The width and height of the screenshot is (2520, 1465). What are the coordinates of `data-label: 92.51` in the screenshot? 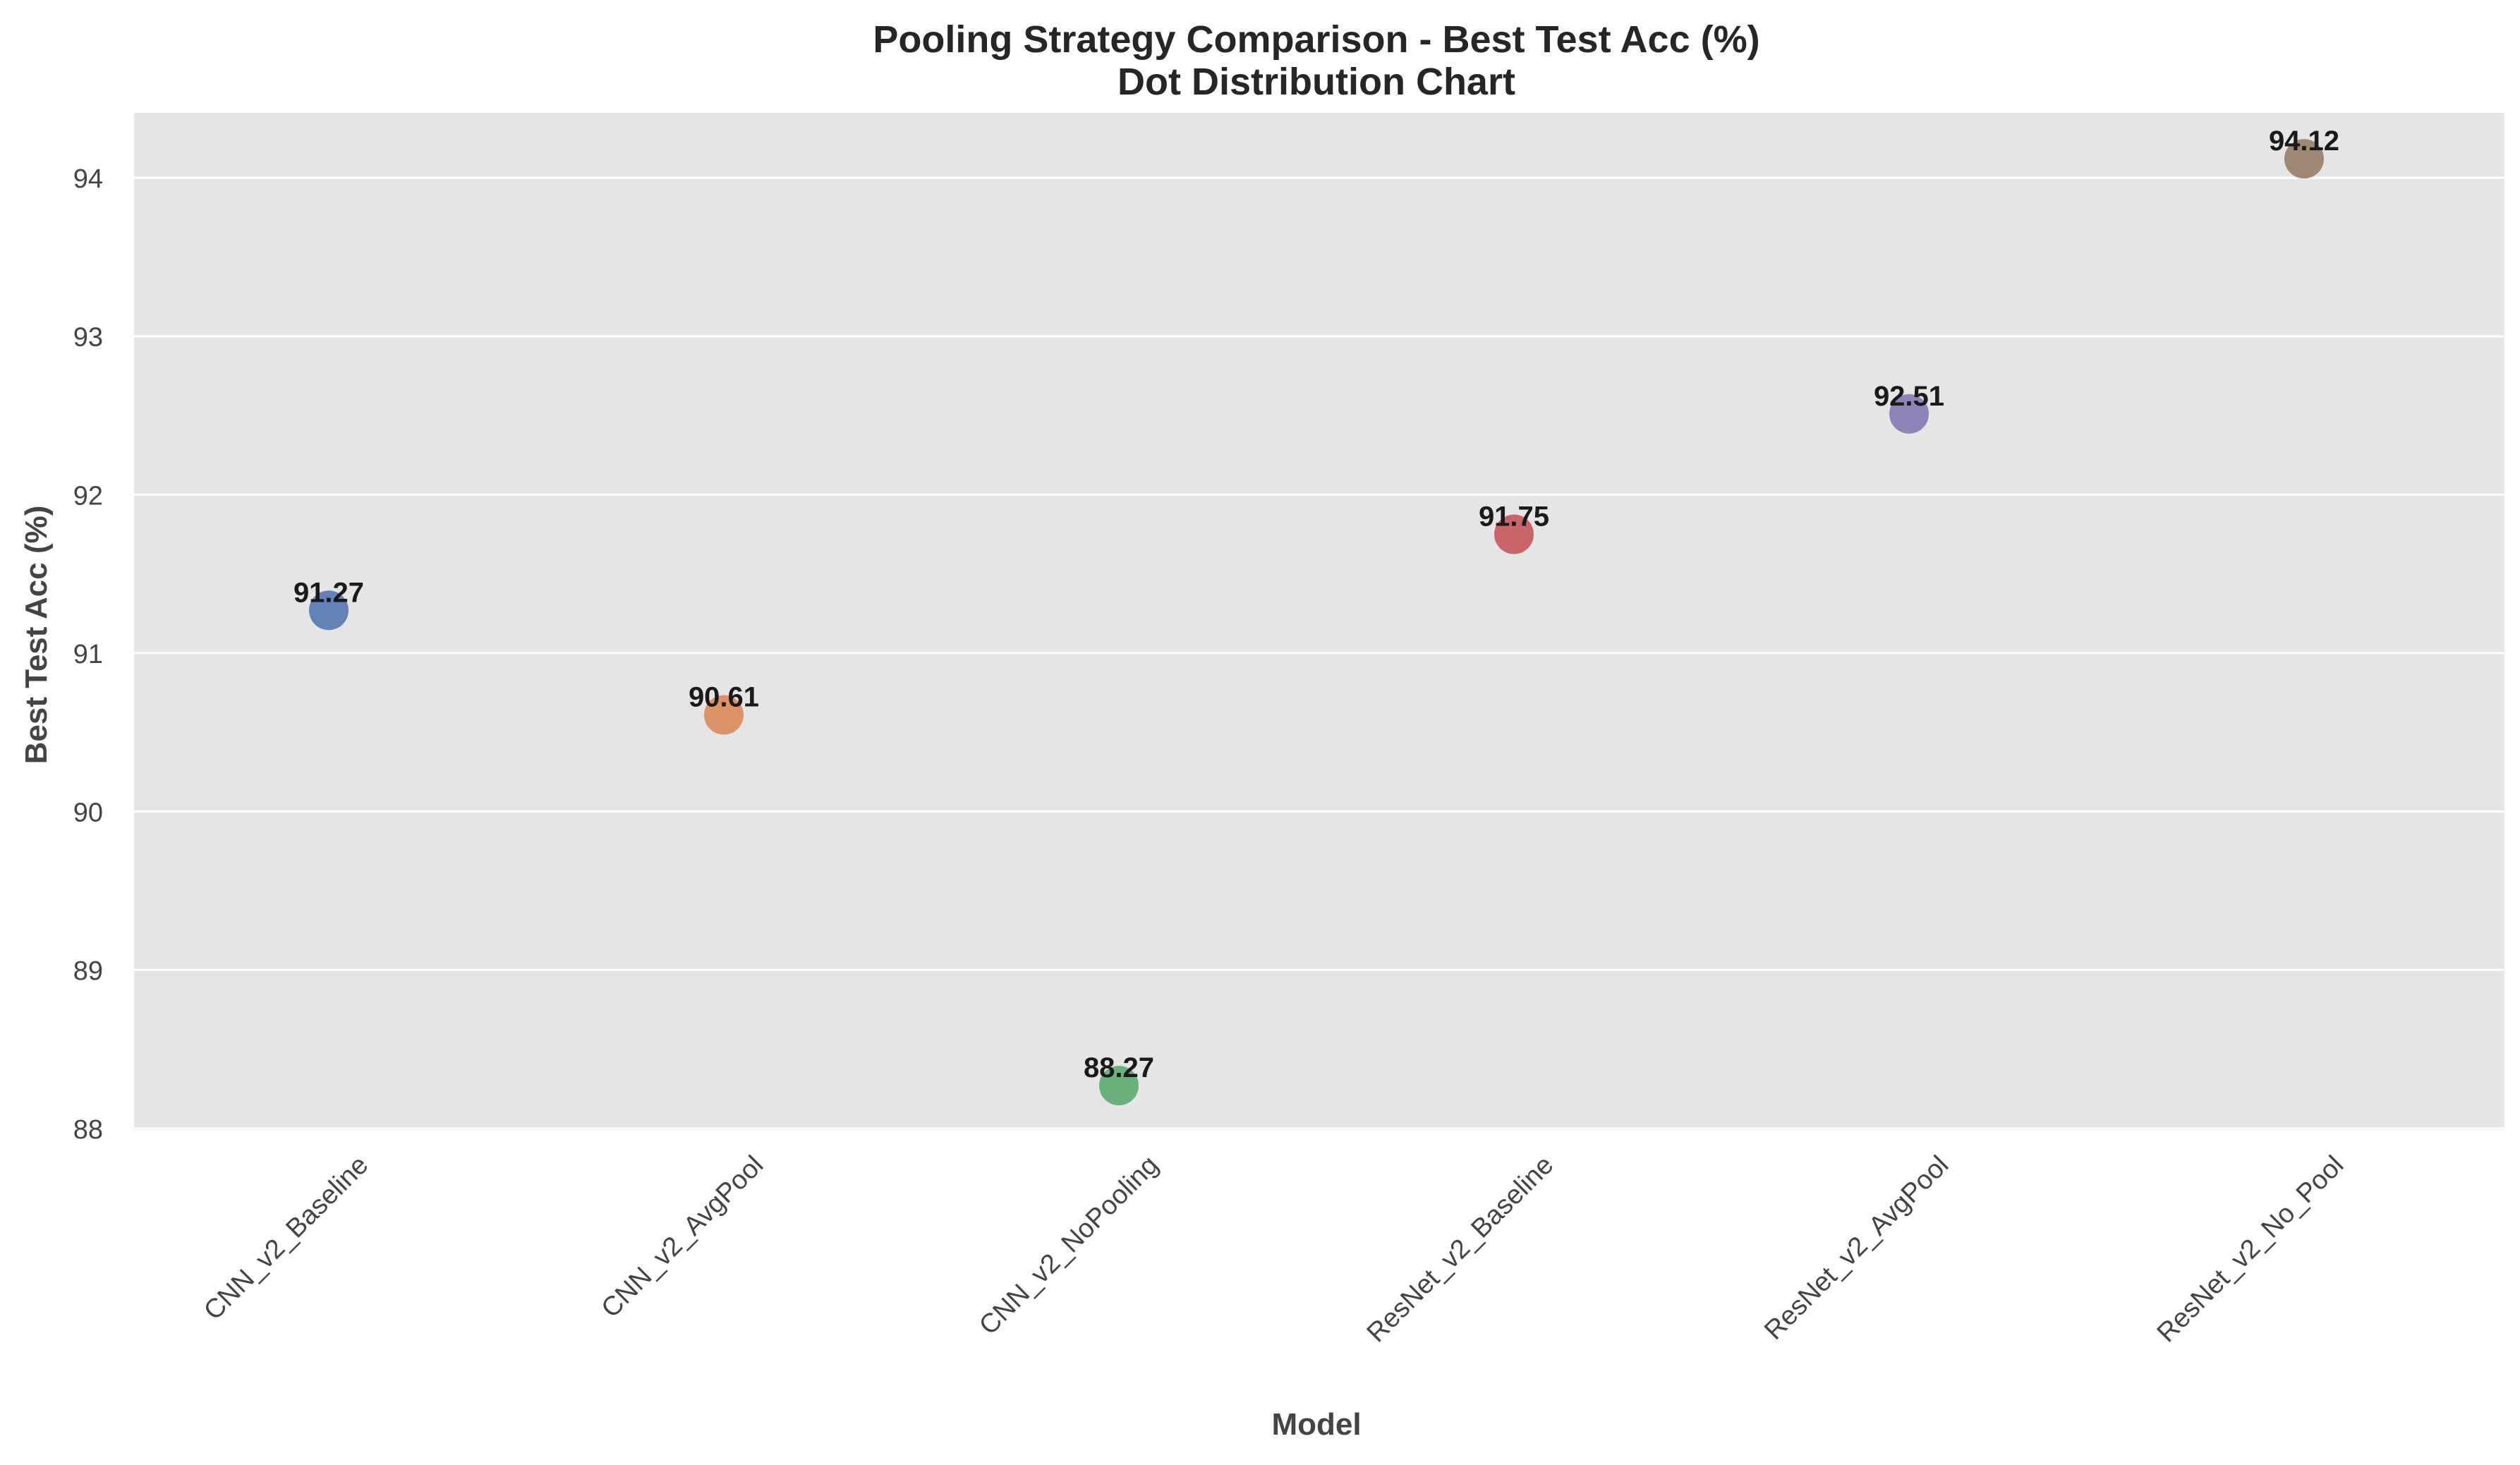 It's located at (1909, 396).